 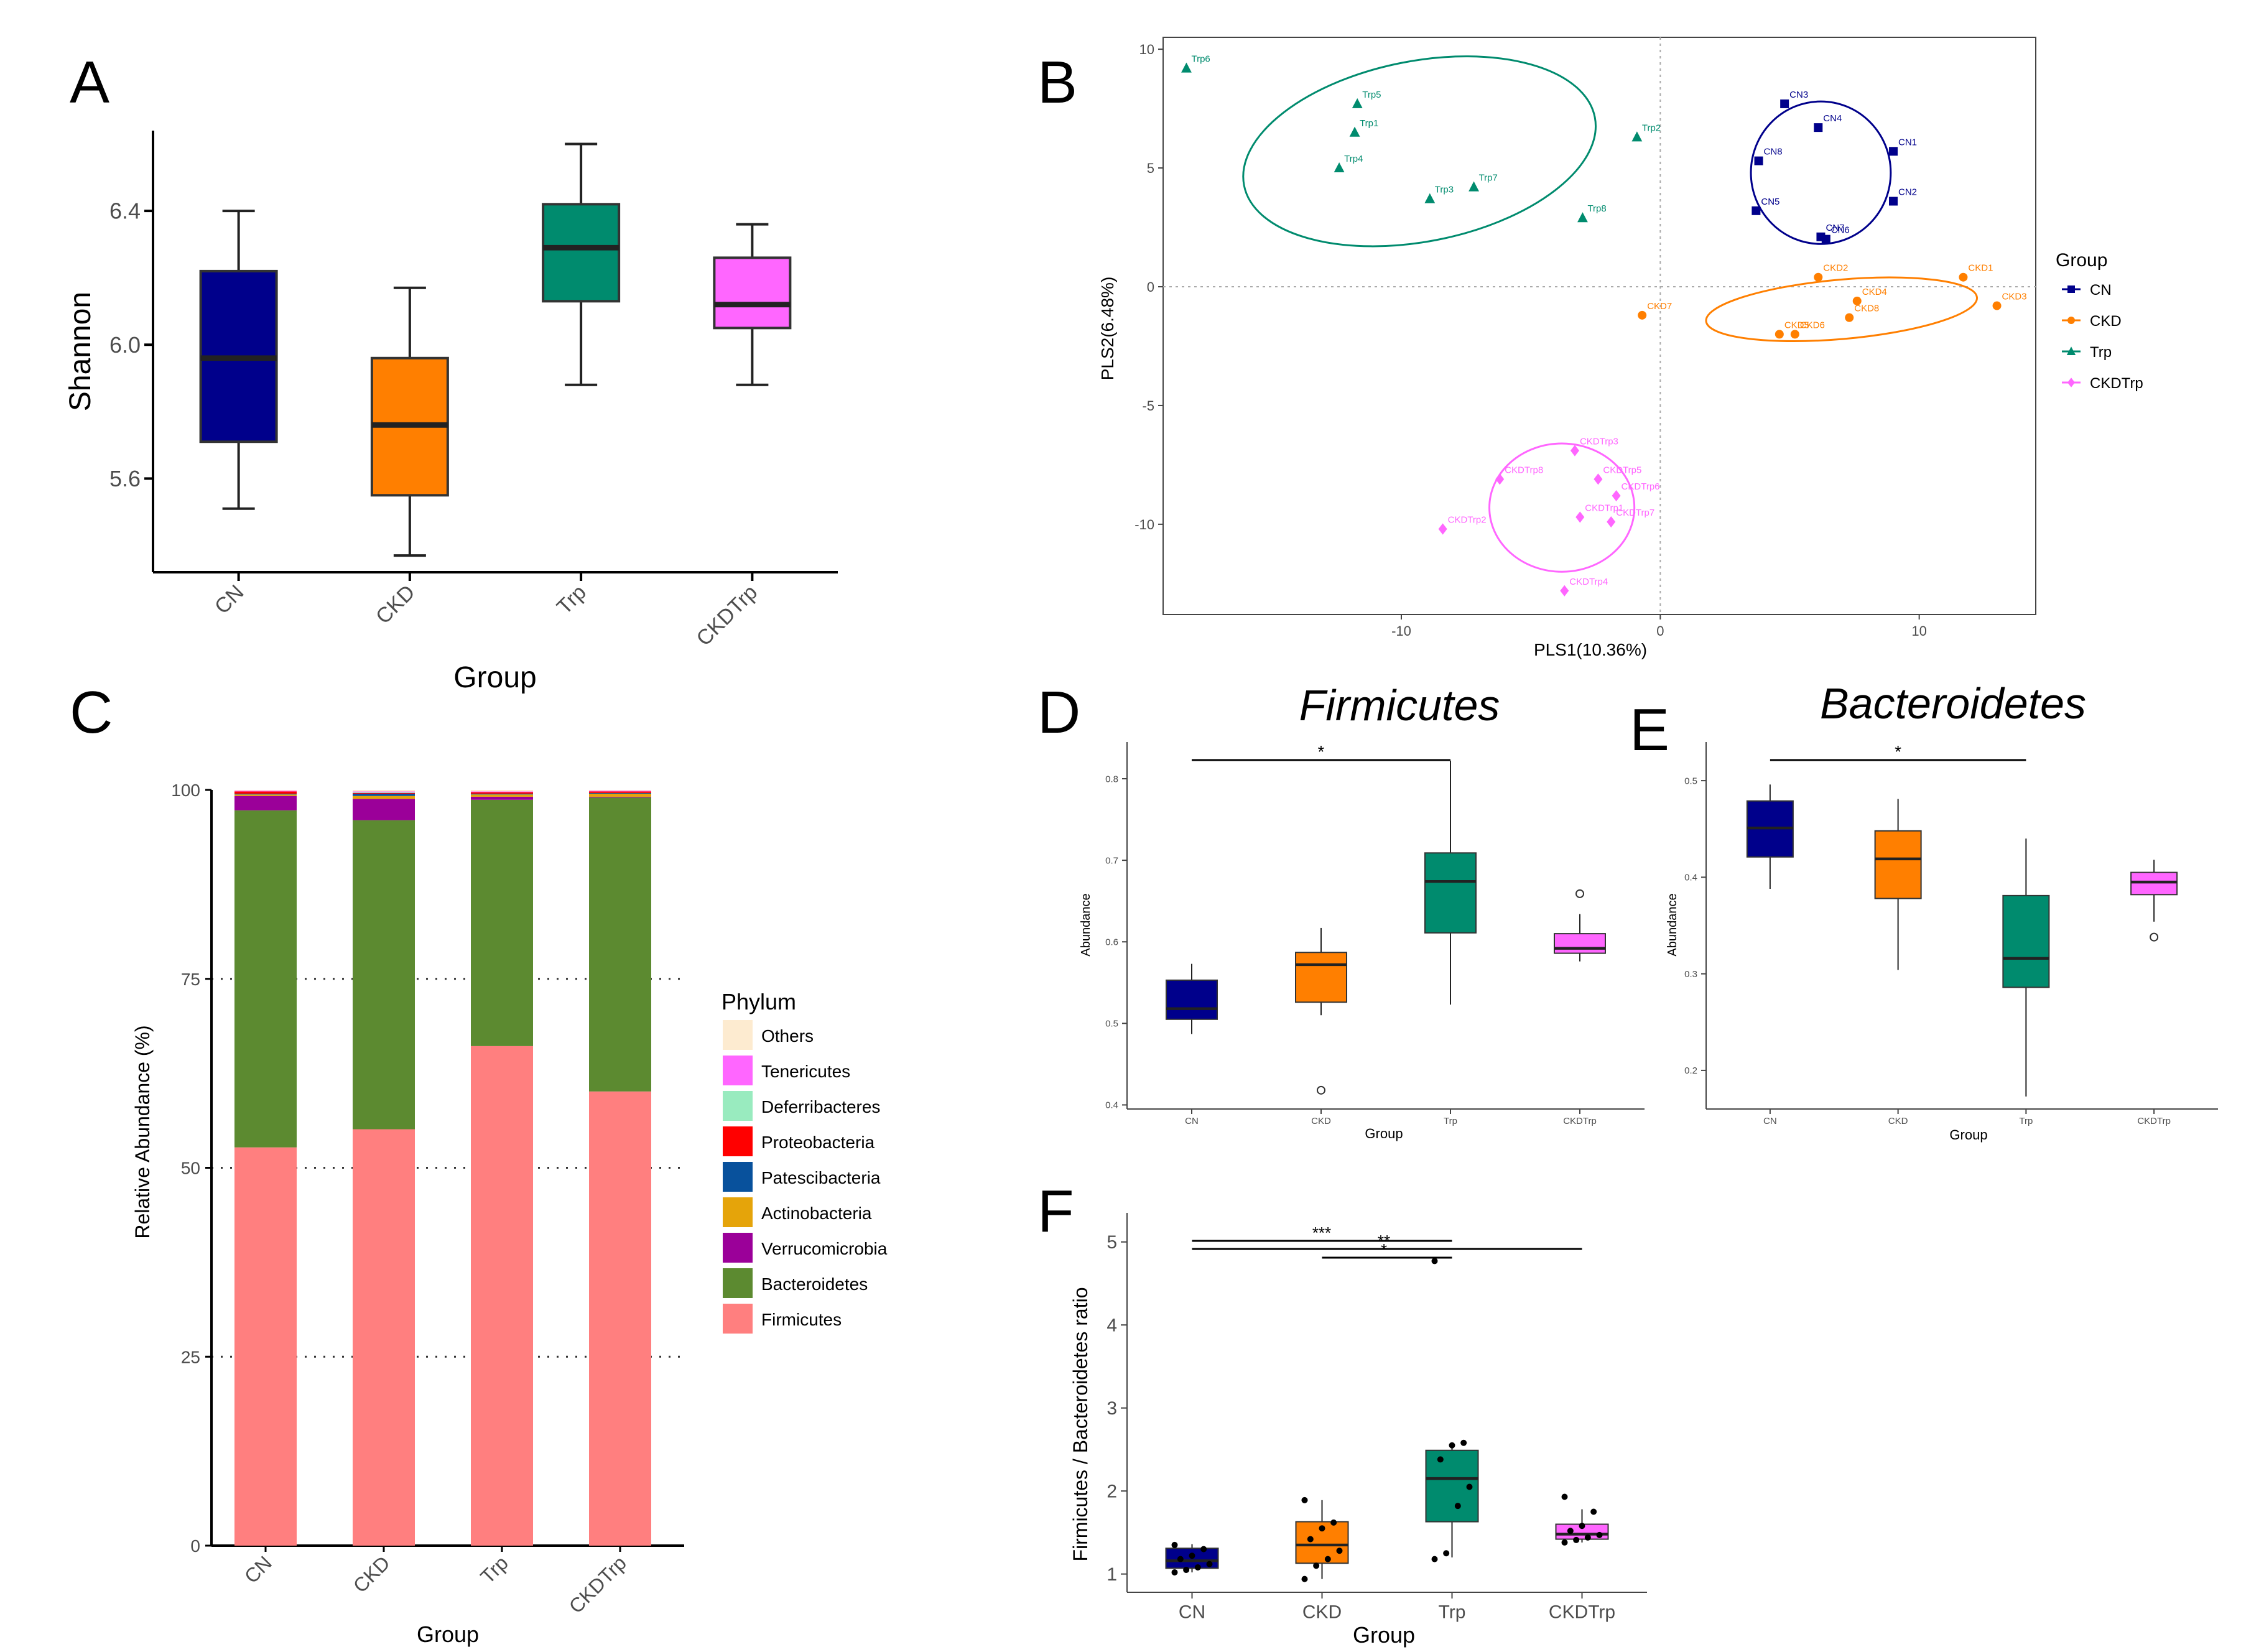 I want to click on y-tick-label: 0.3, so click(x=1690, y=974).